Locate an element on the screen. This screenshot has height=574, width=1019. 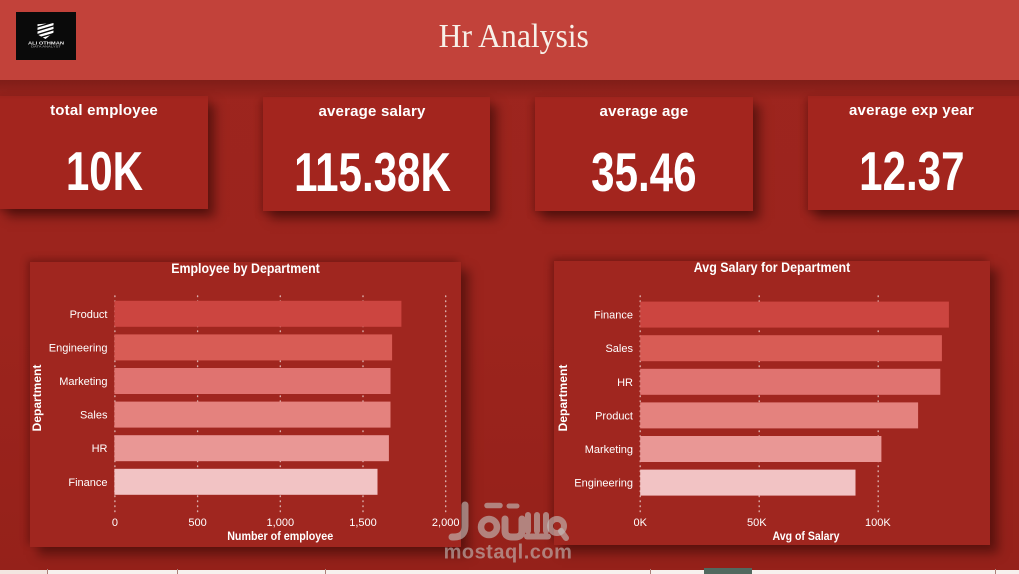
svg-text: ALI OTHMAN is located at coordinates (46, 42).